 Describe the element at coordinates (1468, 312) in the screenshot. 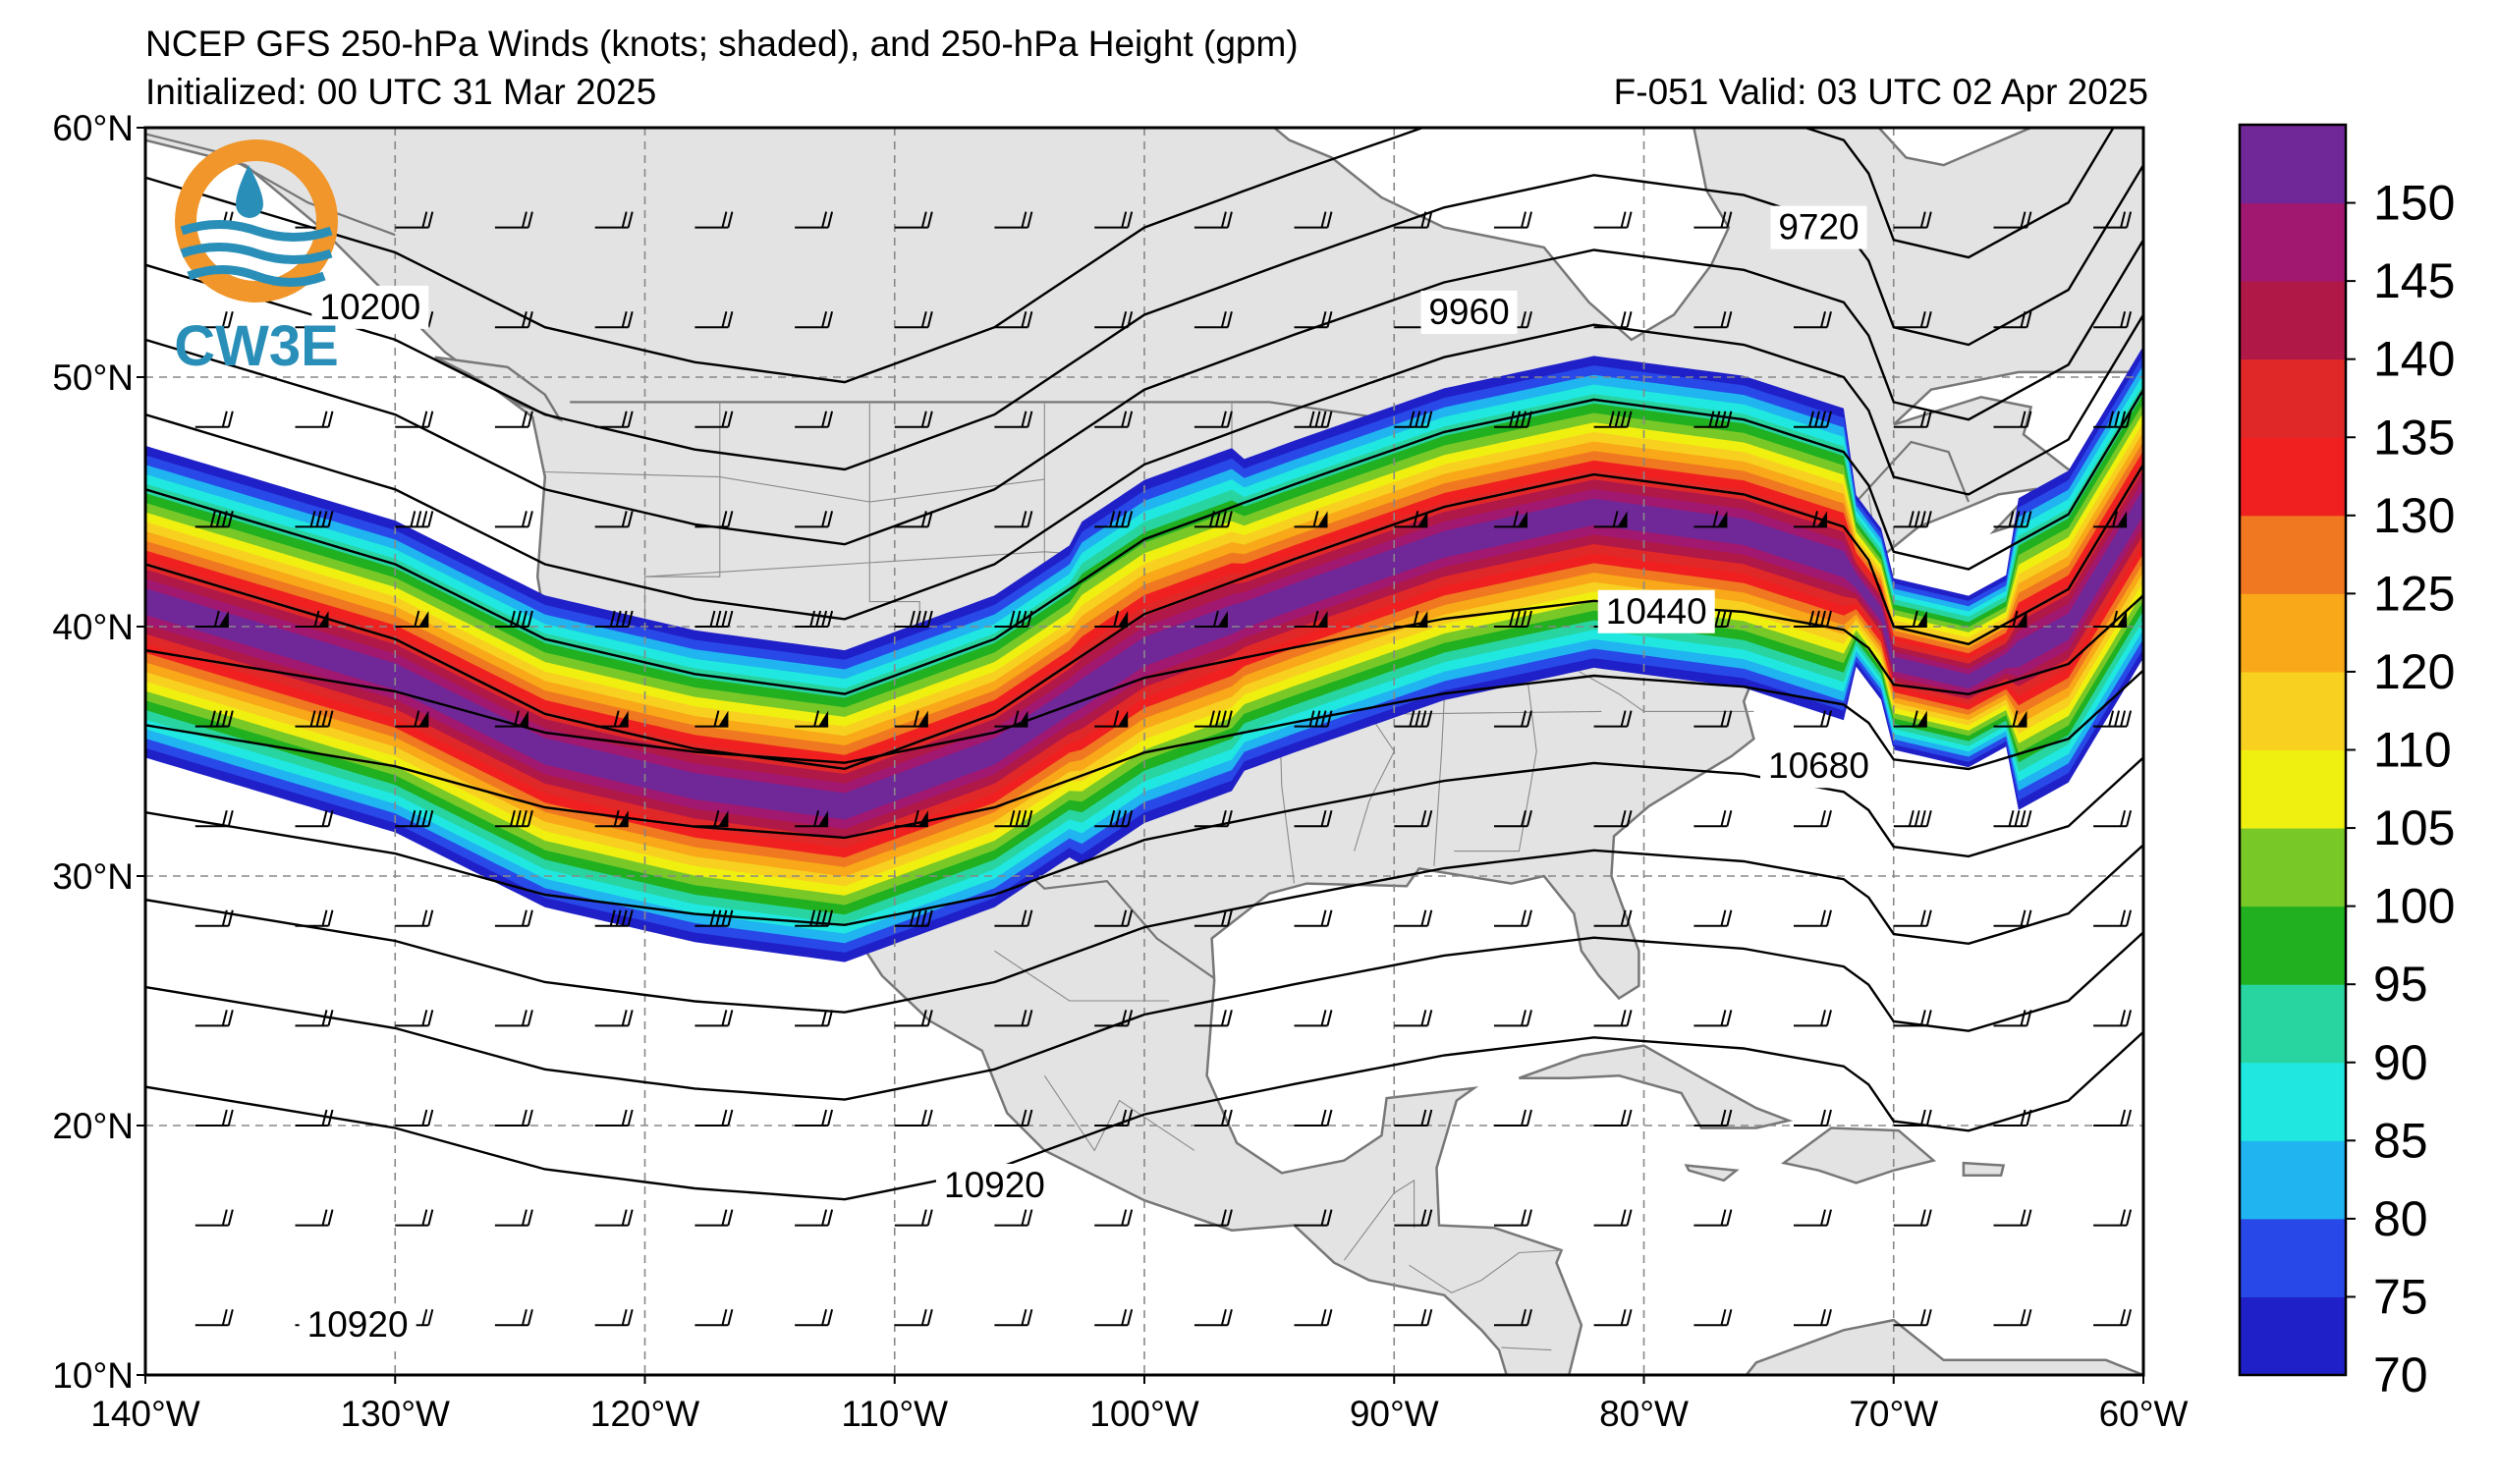

I see `contour-label: 9960` at that location.